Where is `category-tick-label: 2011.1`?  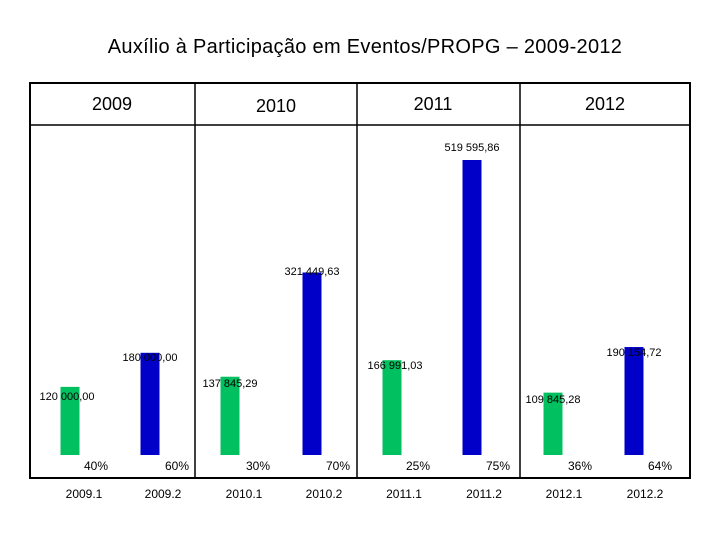 category-tick-label: 2011.1 is located at coordinates (404, 494).